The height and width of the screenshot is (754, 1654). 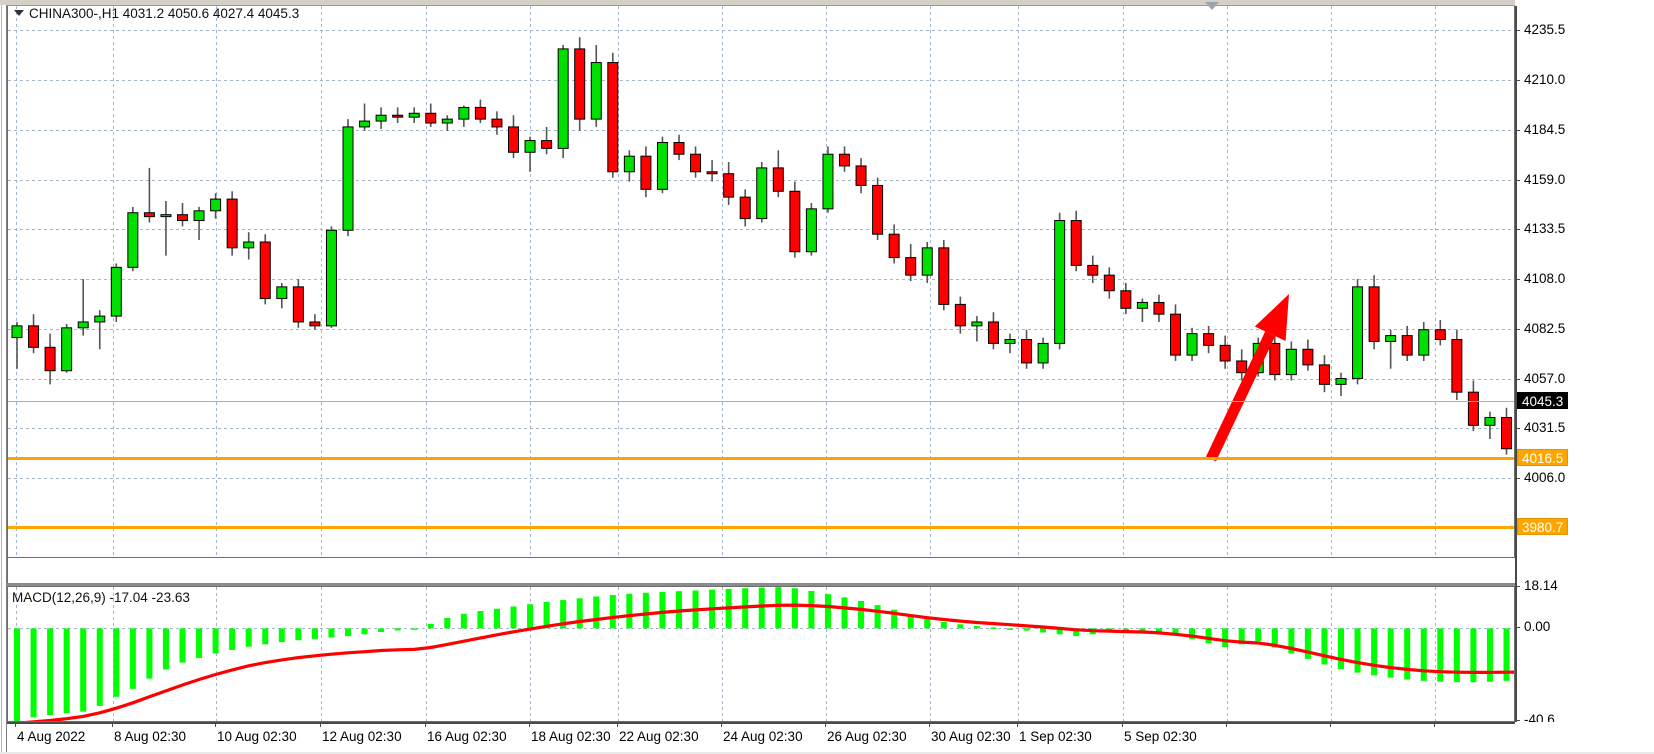 I want to click on time-tick-label: 30 Aug 02:30, so click(x=971, y=736).